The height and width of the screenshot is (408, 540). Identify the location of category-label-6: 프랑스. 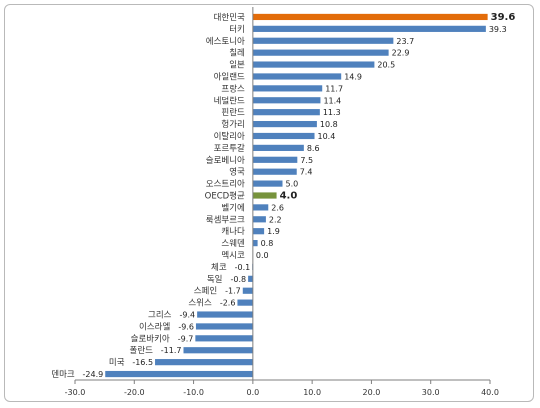
(233, 88).